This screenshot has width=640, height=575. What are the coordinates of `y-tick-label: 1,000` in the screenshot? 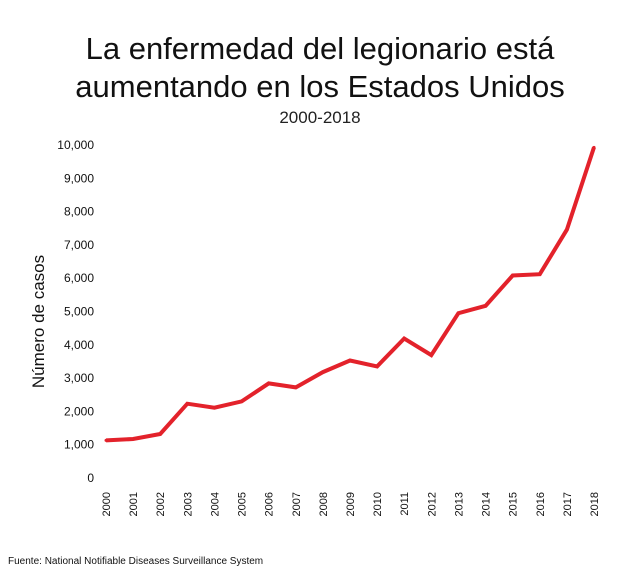 It's located at (79, 445).